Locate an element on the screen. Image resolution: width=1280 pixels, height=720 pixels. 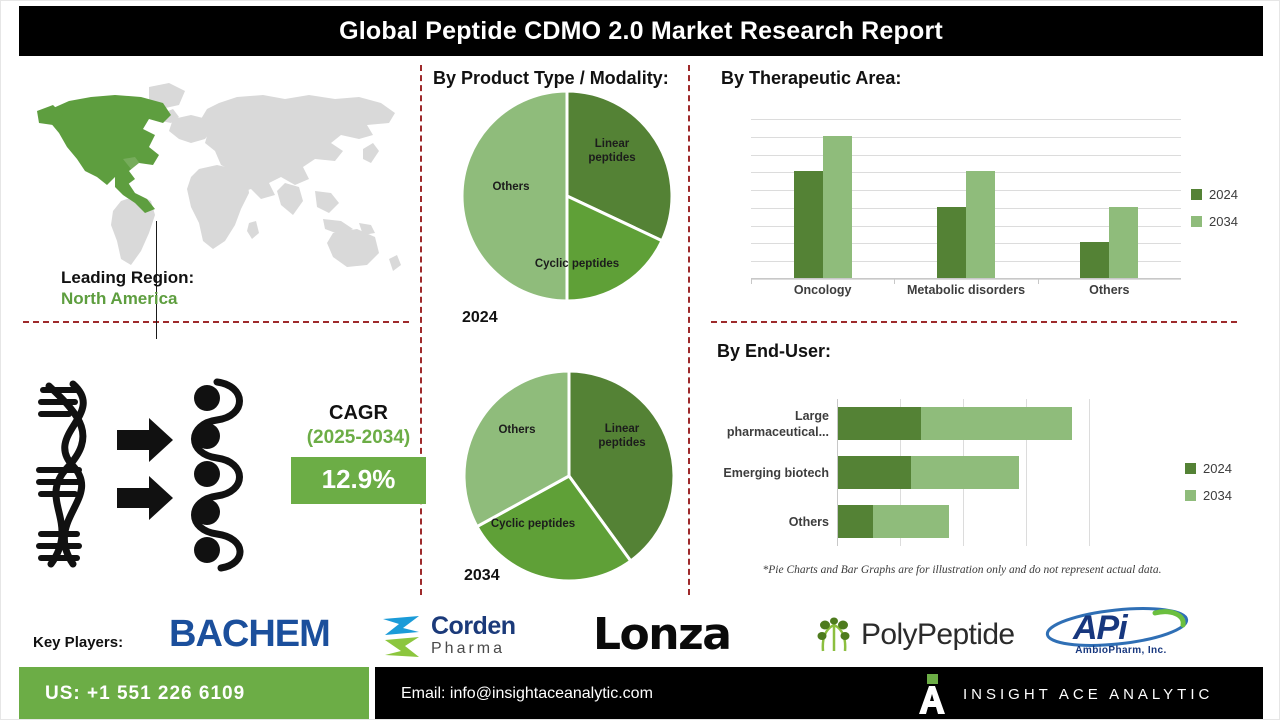
pie-chart-2034: Linear peptides Cyclic peptides Others is located at coordinates (569, 476).